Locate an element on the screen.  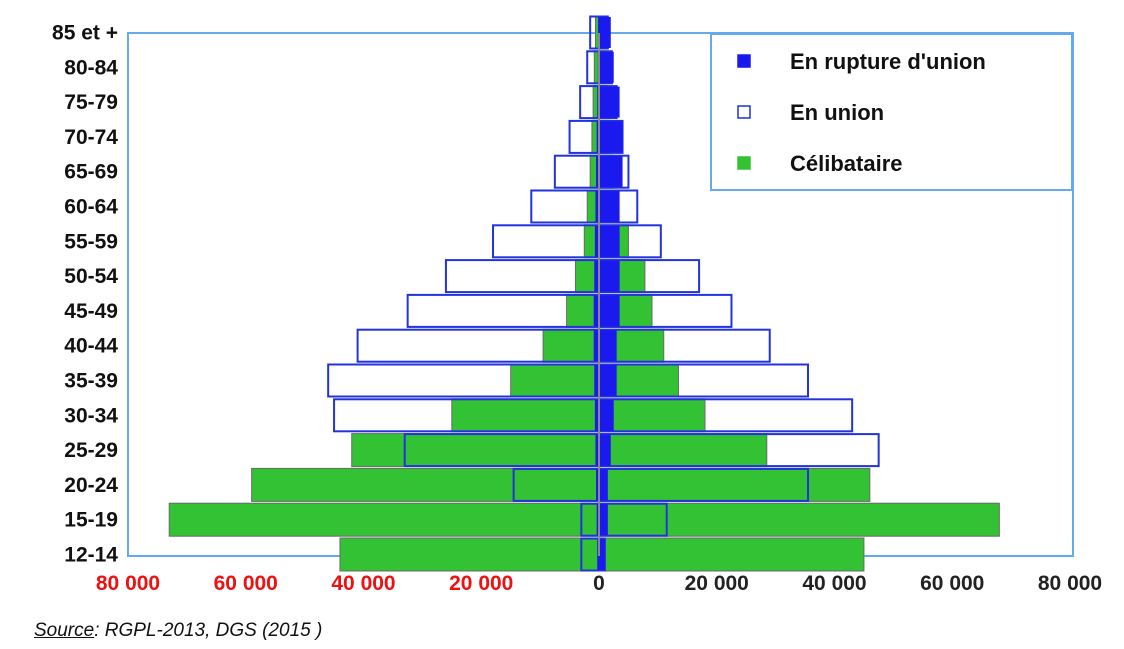
legend-label-celibataire: Célibataire is located at coordinates (846, 163).